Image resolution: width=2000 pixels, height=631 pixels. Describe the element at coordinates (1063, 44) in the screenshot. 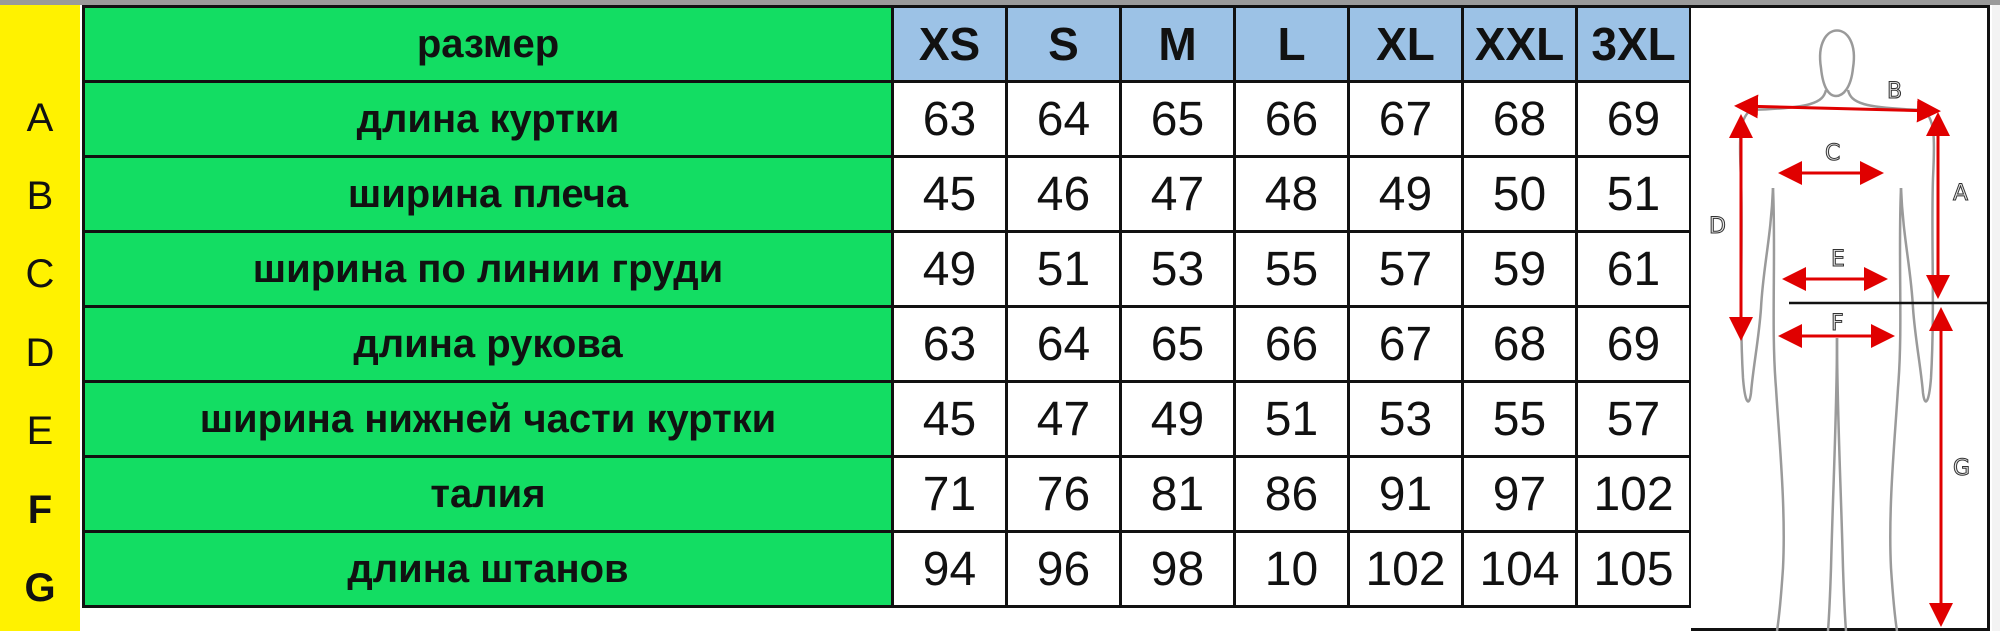

I see `size-header: S` at that location.